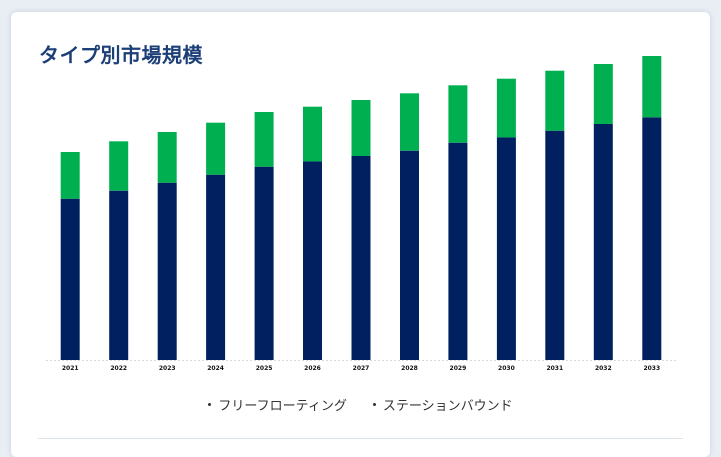  I want to click on x-tick-label: 2025, so click(264, 368).